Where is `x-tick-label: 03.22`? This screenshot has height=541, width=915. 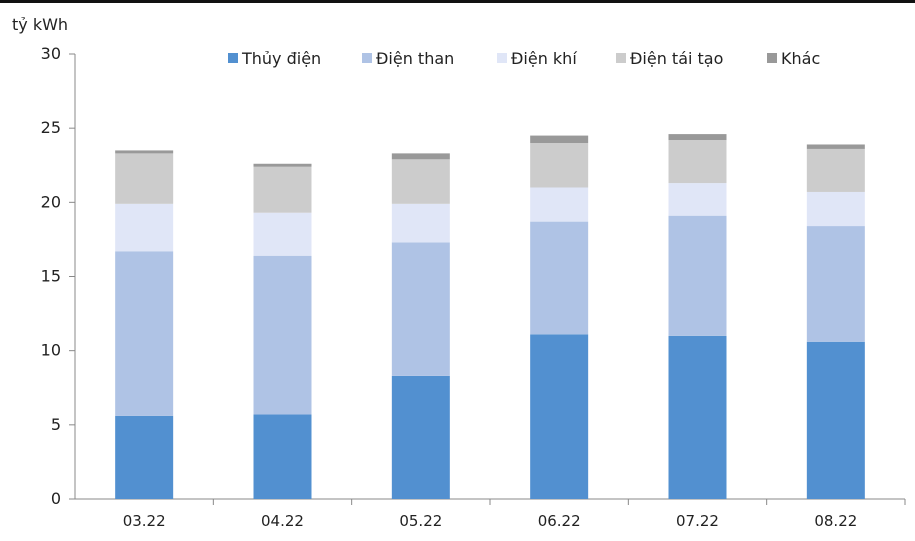 x-tick-label: 03.22 is located at coordinates (144, 521).